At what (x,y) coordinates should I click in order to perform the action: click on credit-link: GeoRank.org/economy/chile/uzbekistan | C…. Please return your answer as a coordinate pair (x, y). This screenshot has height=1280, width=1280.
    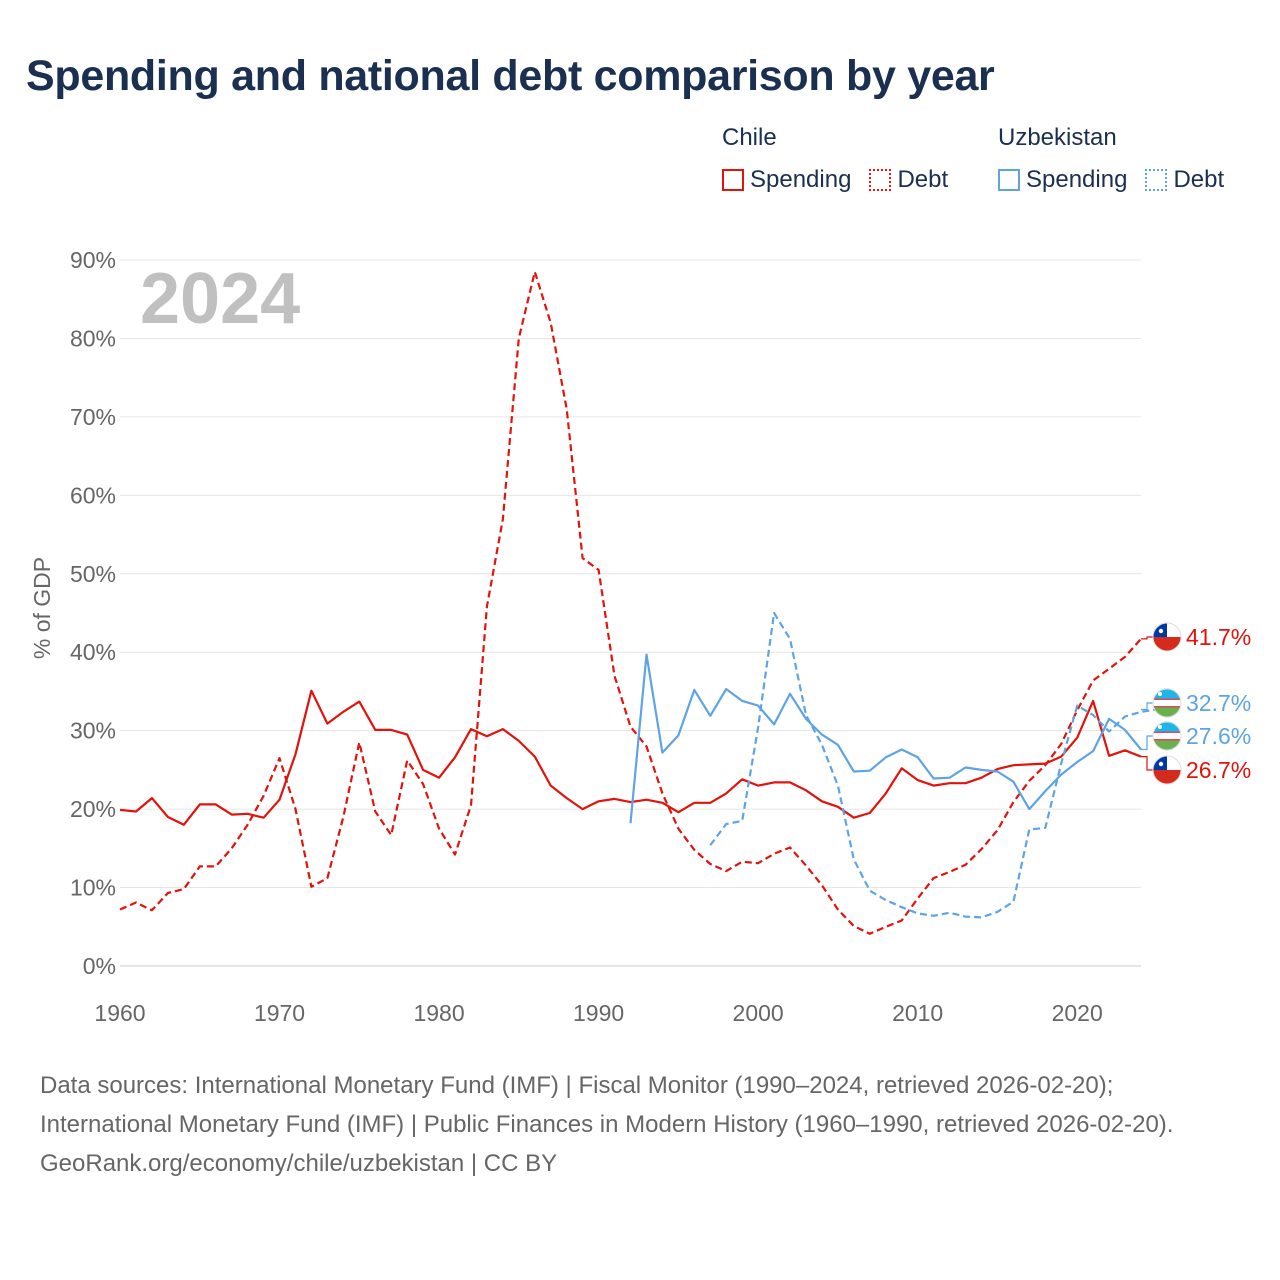
    Looking at the image, I should click on (299, 1163).